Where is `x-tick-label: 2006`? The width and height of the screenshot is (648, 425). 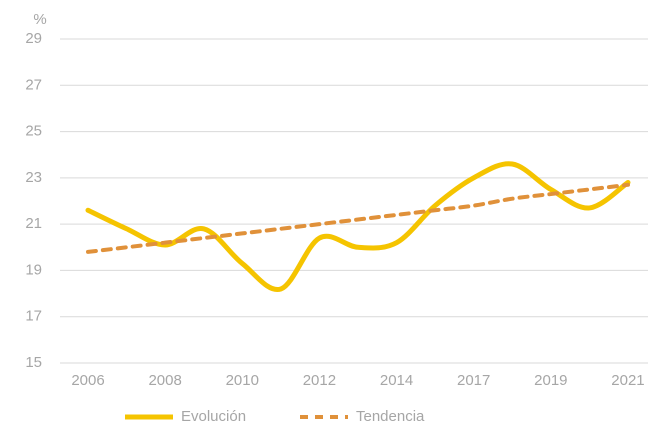
x-tick-label: 2006 is located at coordinates (87, 380).